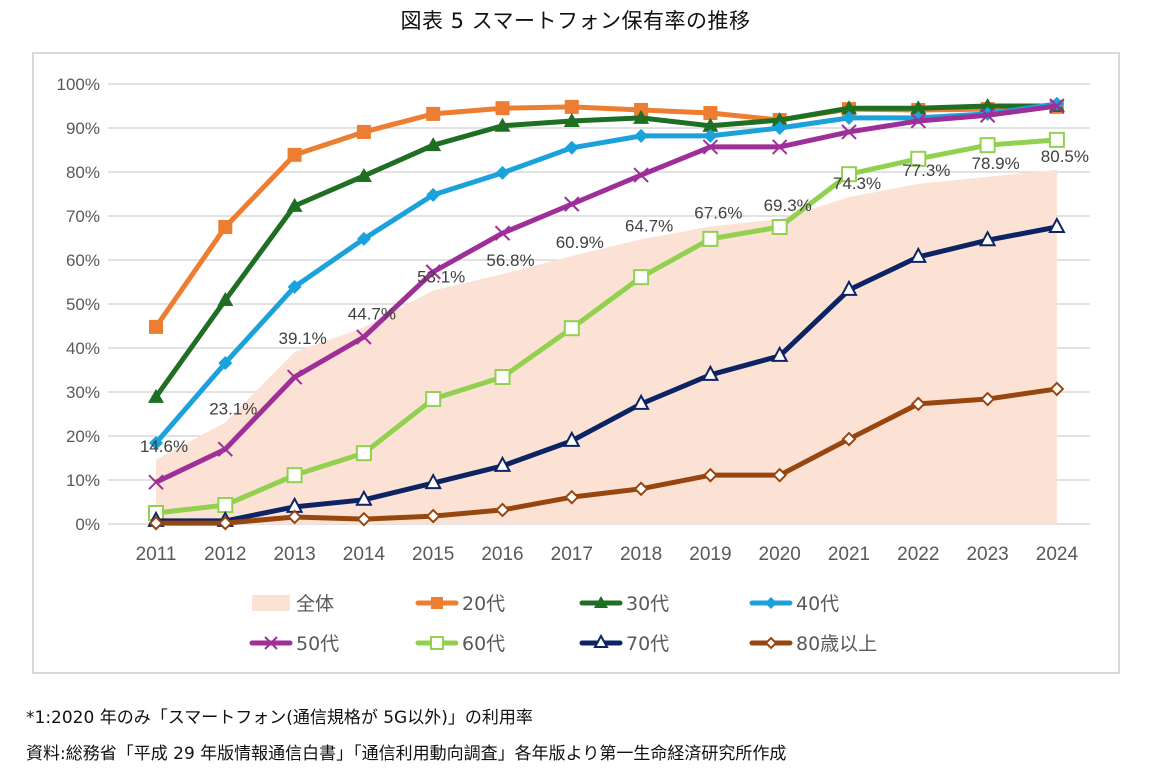 This screenshot has height=784, width=1151. What do you see at coordinates (771, 643) in the screenshot?
I see `marker-diamond-open` at bounding box center [771, 643].